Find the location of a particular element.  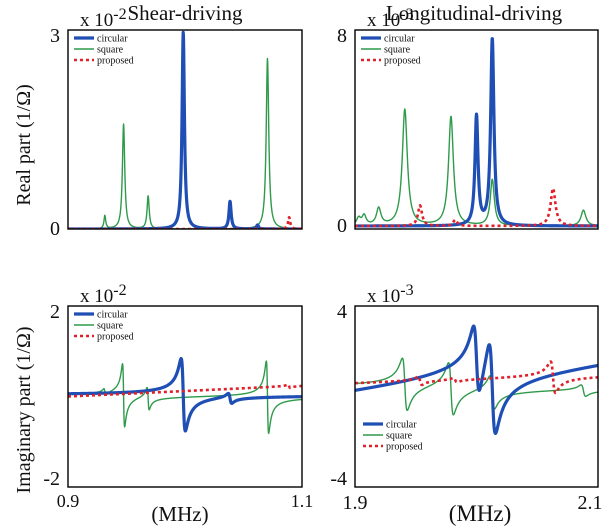

row-label-imaginary: Imaginary part (1/Ω) is located at coordinates (24, 409).